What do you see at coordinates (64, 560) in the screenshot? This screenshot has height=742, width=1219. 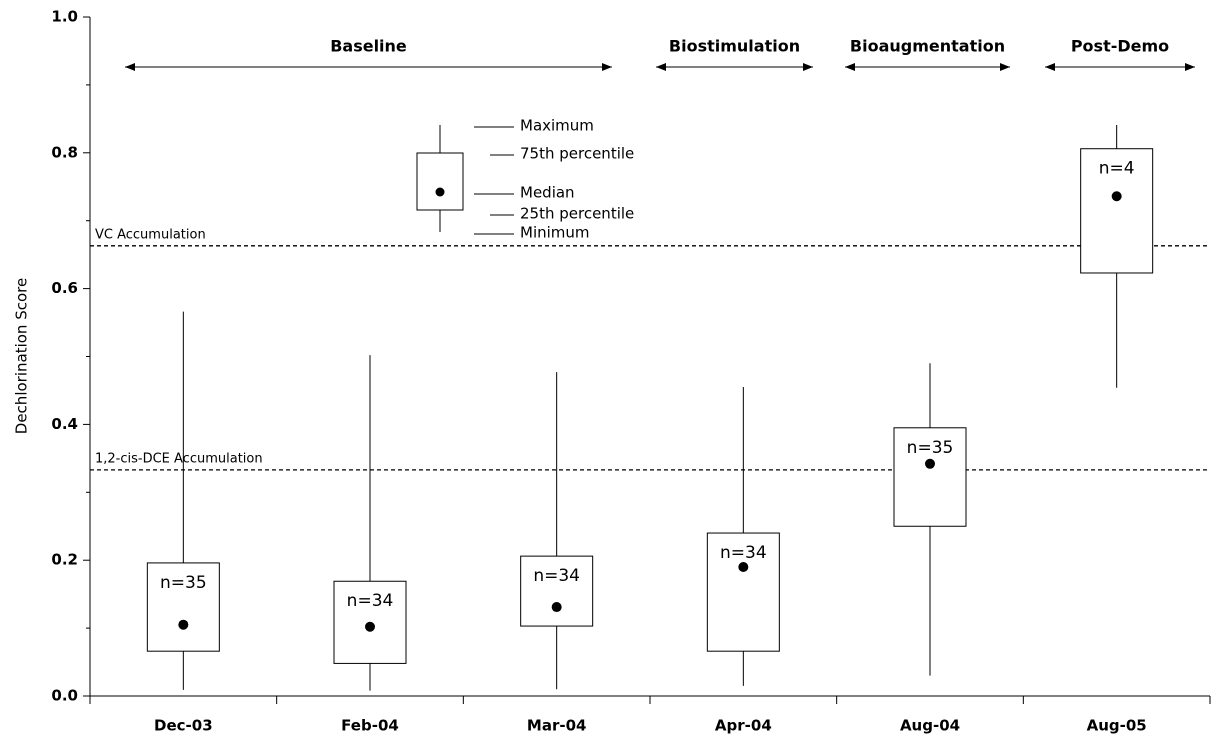 I see `y-tick-label: 0.2` at bounding box center [64, 560].